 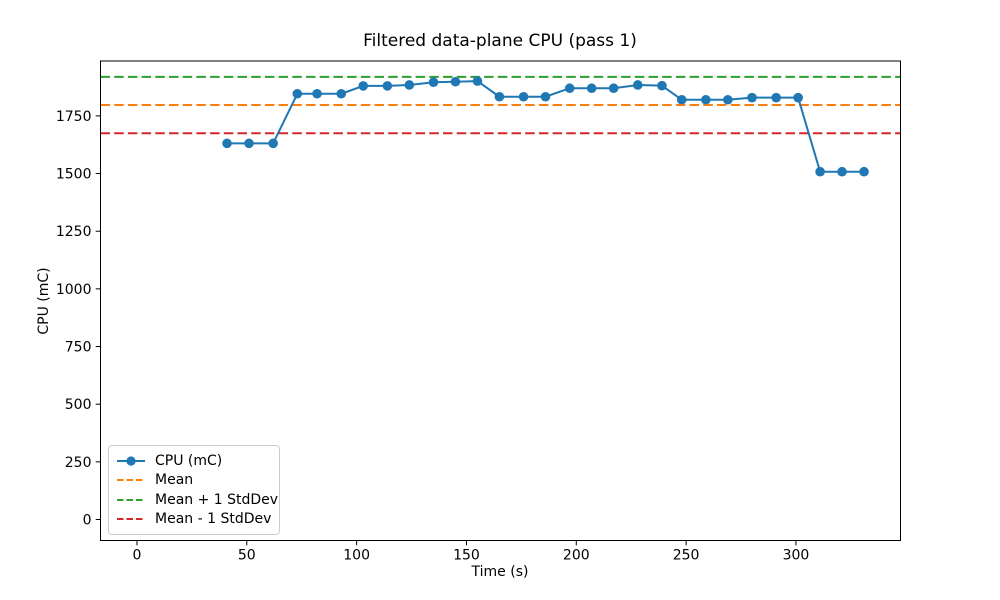 I want to click on x-tick-label: 0, so click(x=137, y=556).